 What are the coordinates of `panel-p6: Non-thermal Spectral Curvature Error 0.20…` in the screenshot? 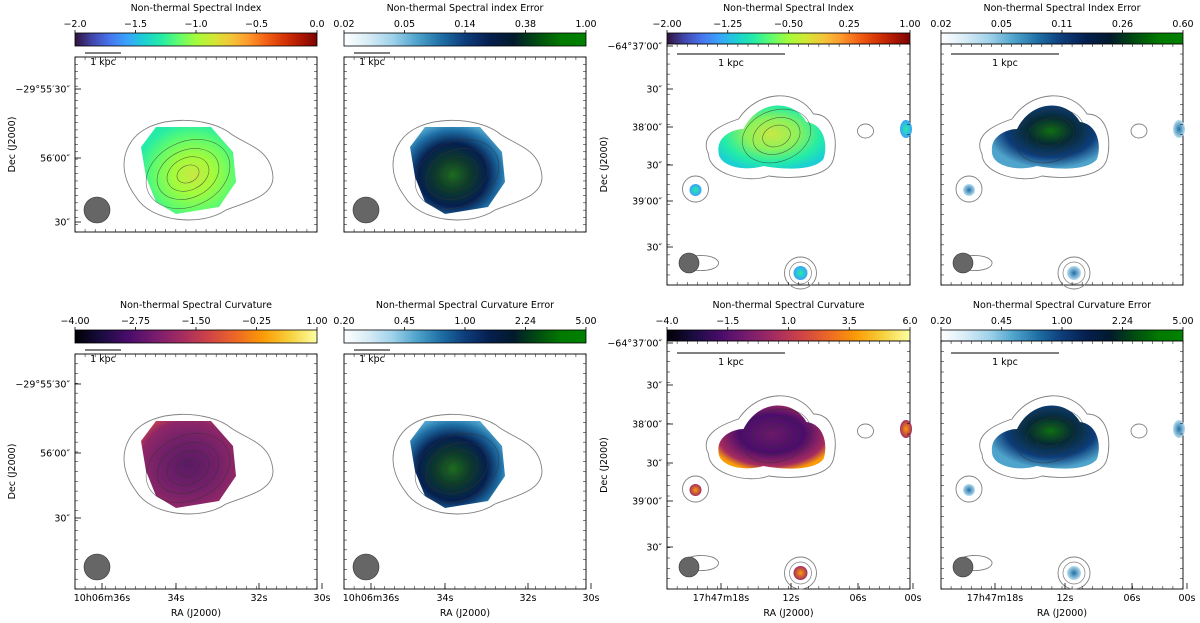 It's located at (466, 459).